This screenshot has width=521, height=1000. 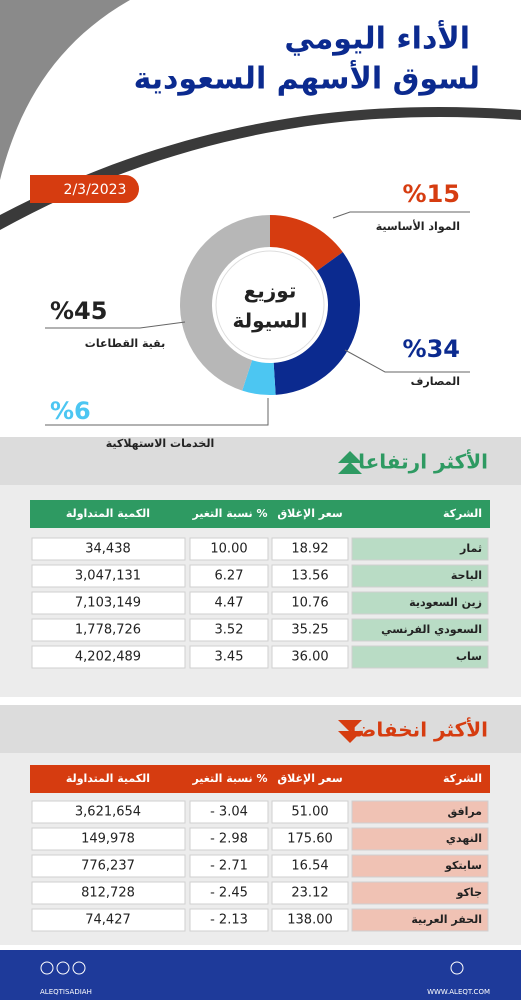 What do you see at coordinates (446, 919) in the screenshot?
I see `table-value: الحفر العربية` at bounding box center [446, 919].